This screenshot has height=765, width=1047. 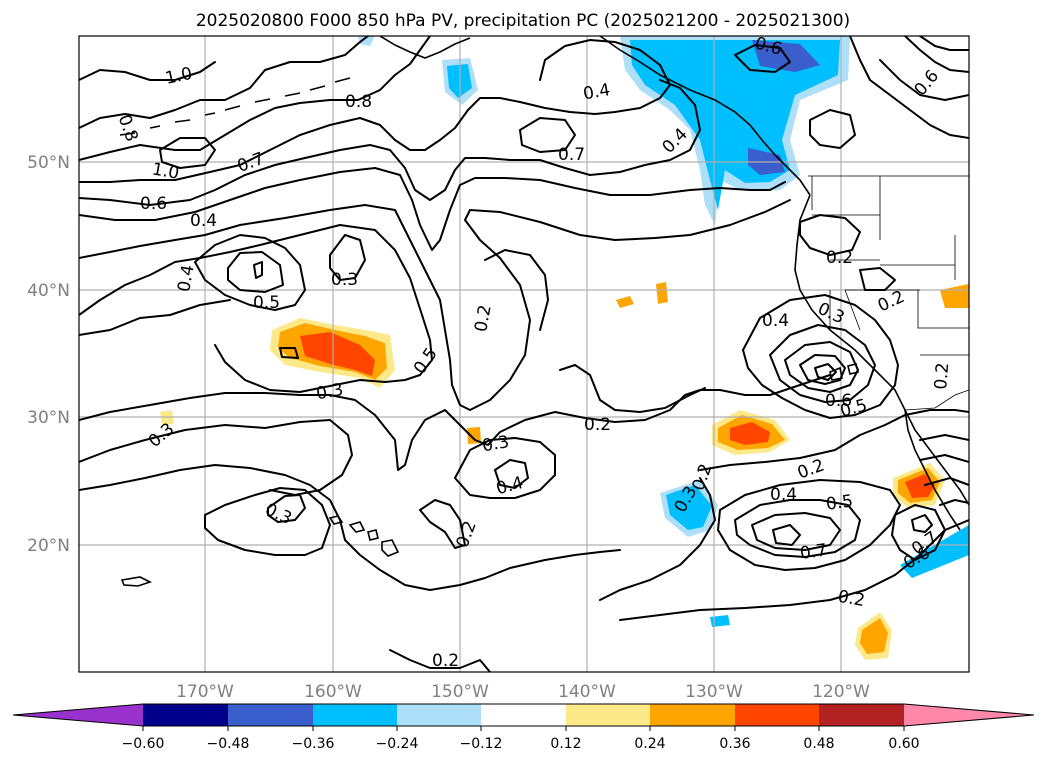 I want to click on lon-label: 140°W, so click(x=587, y=692).